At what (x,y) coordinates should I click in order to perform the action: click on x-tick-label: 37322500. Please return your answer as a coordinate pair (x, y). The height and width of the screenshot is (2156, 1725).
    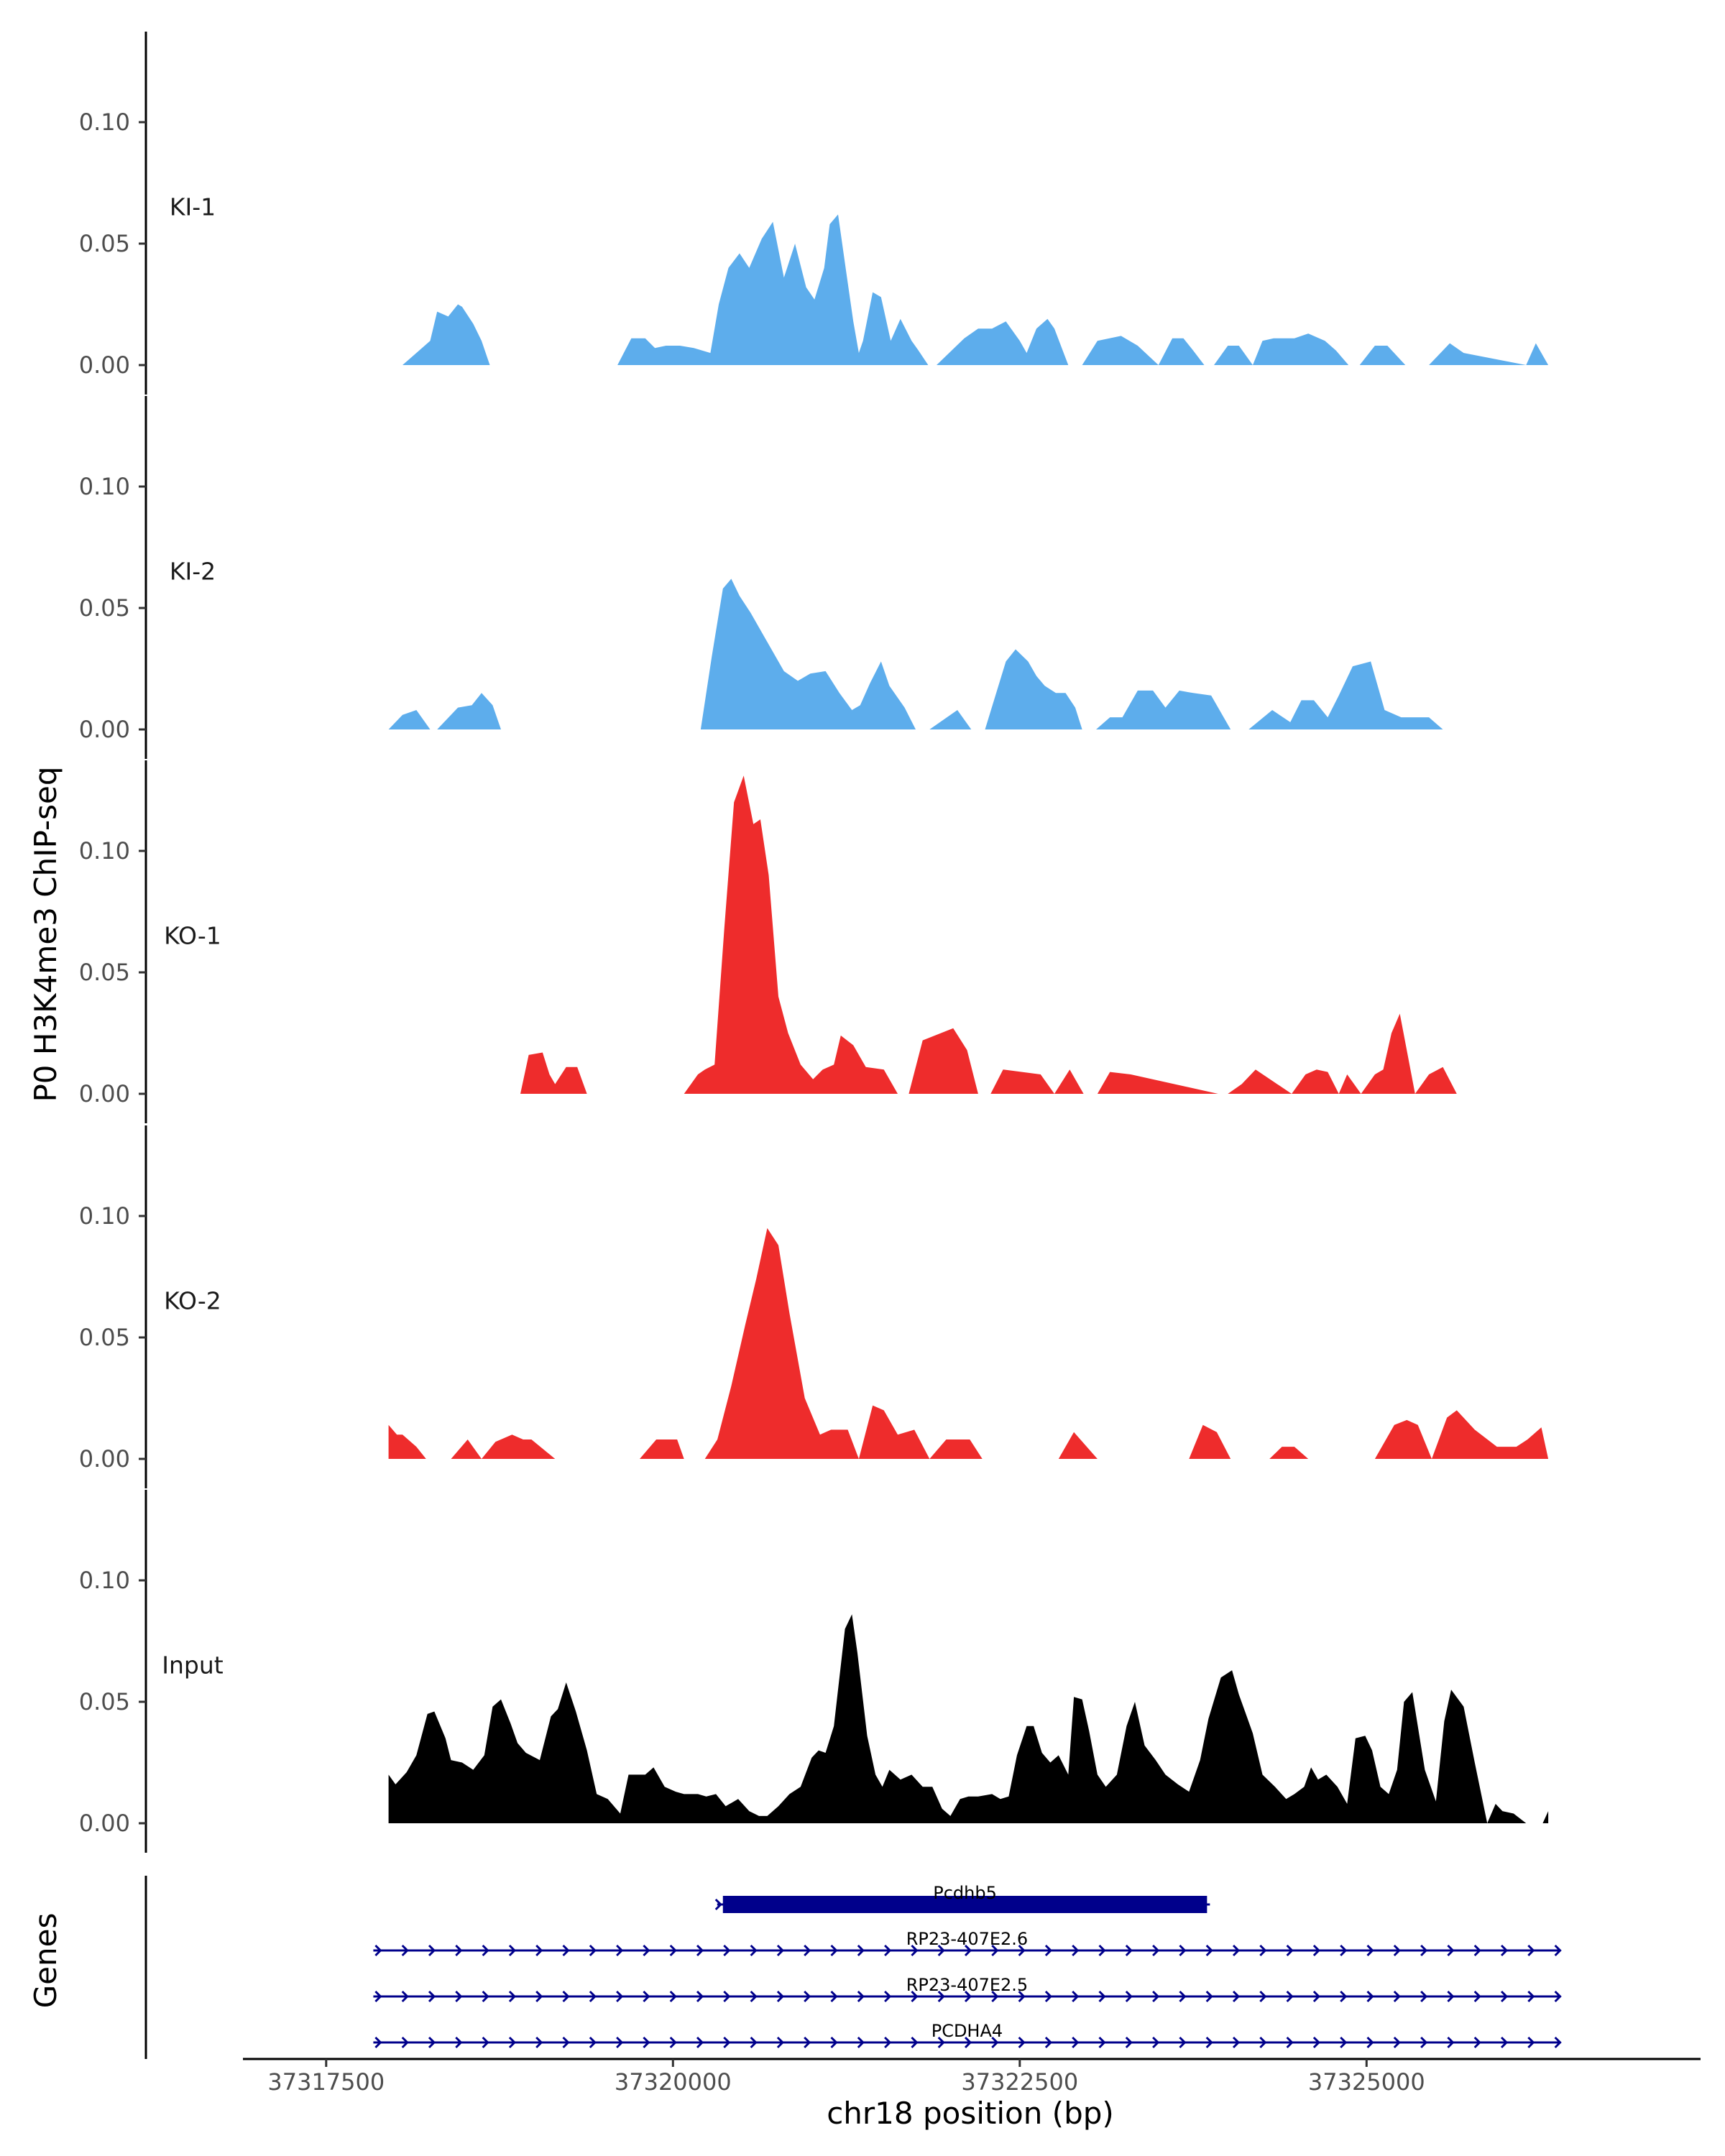
    Looking at the image, I should click on (1019, 2082).